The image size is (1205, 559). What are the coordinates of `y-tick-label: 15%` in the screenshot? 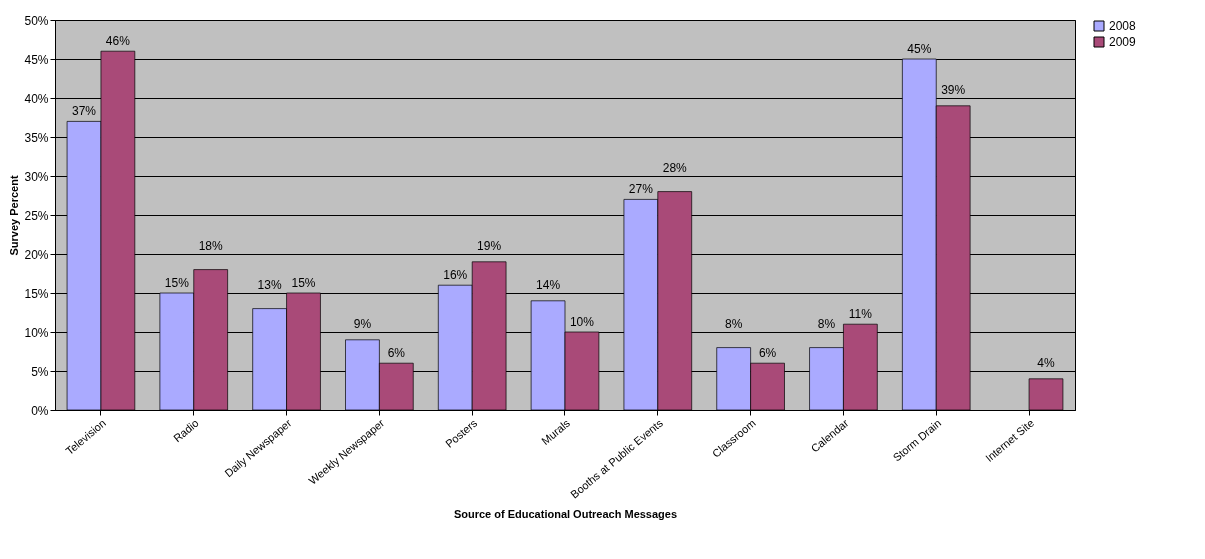 It's located at (36, 293).